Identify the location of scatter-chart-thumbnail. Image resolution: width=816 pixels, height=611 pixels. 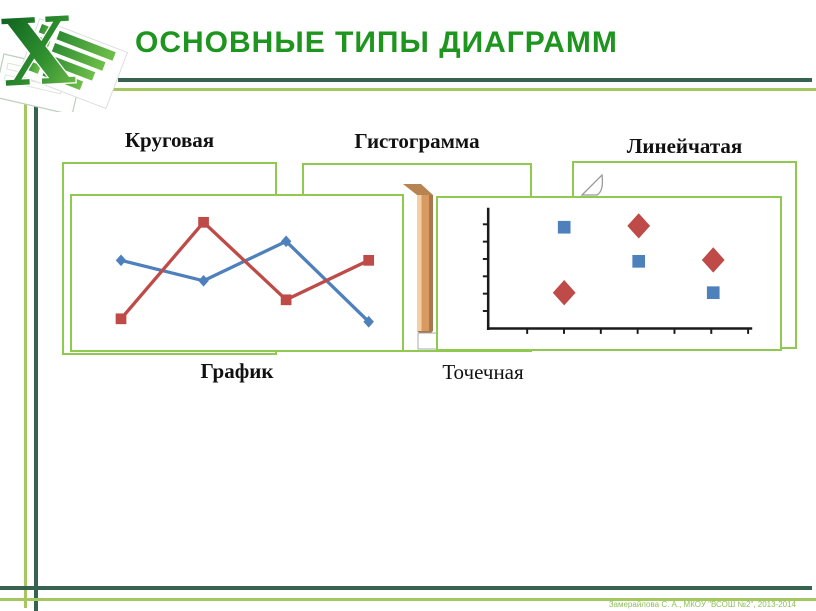
(617, 270).